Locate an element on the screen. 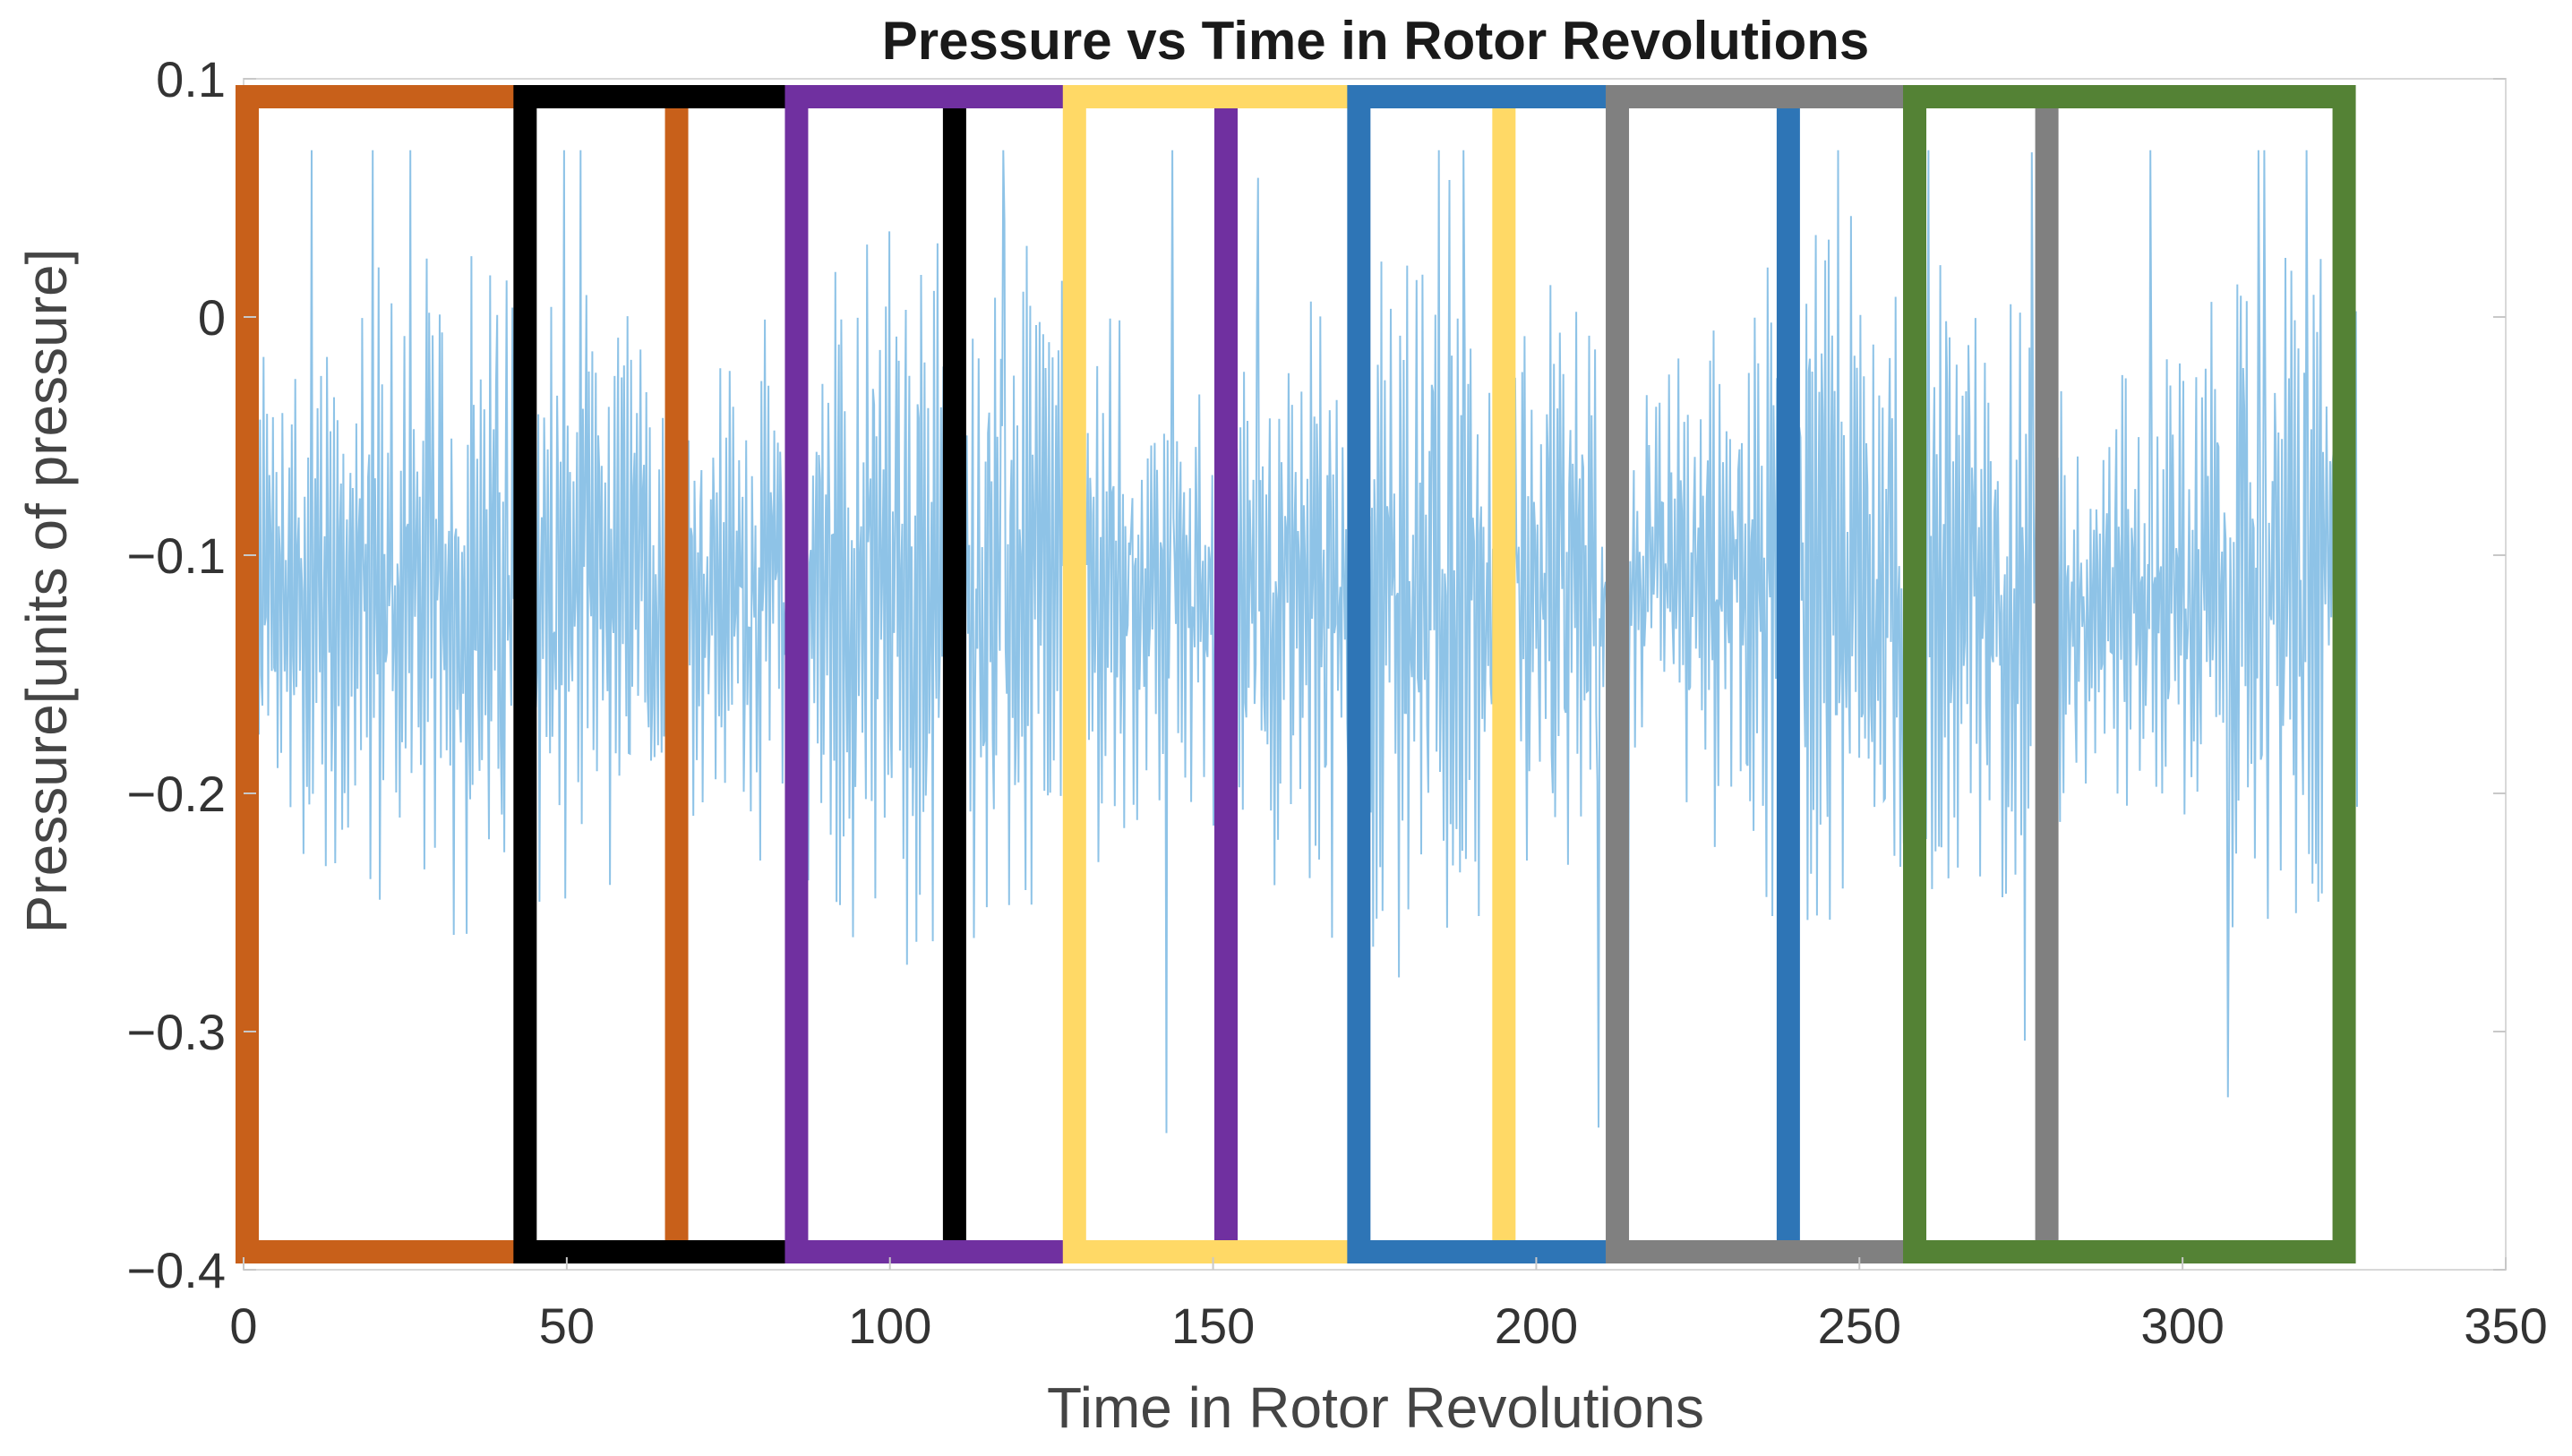  x-tick-label: 0 is located at coordinates (243, 1326).